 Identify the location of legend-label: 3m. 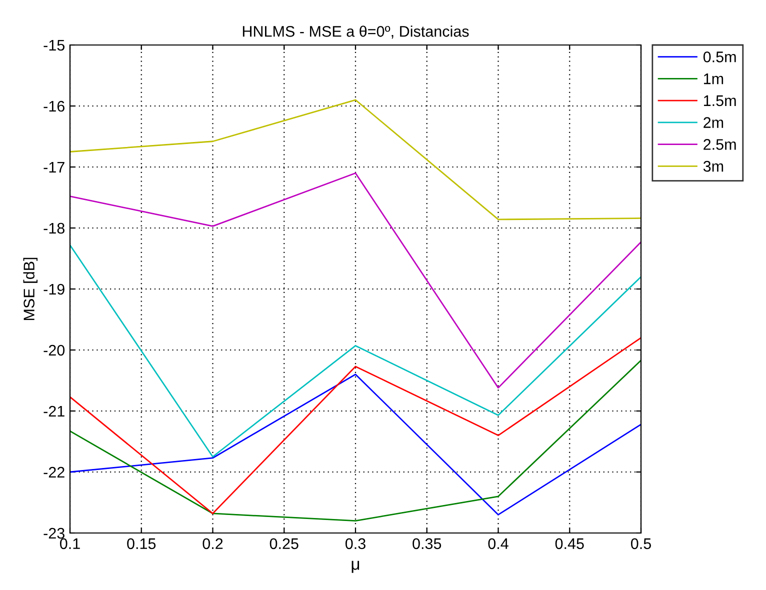
(713, 166).